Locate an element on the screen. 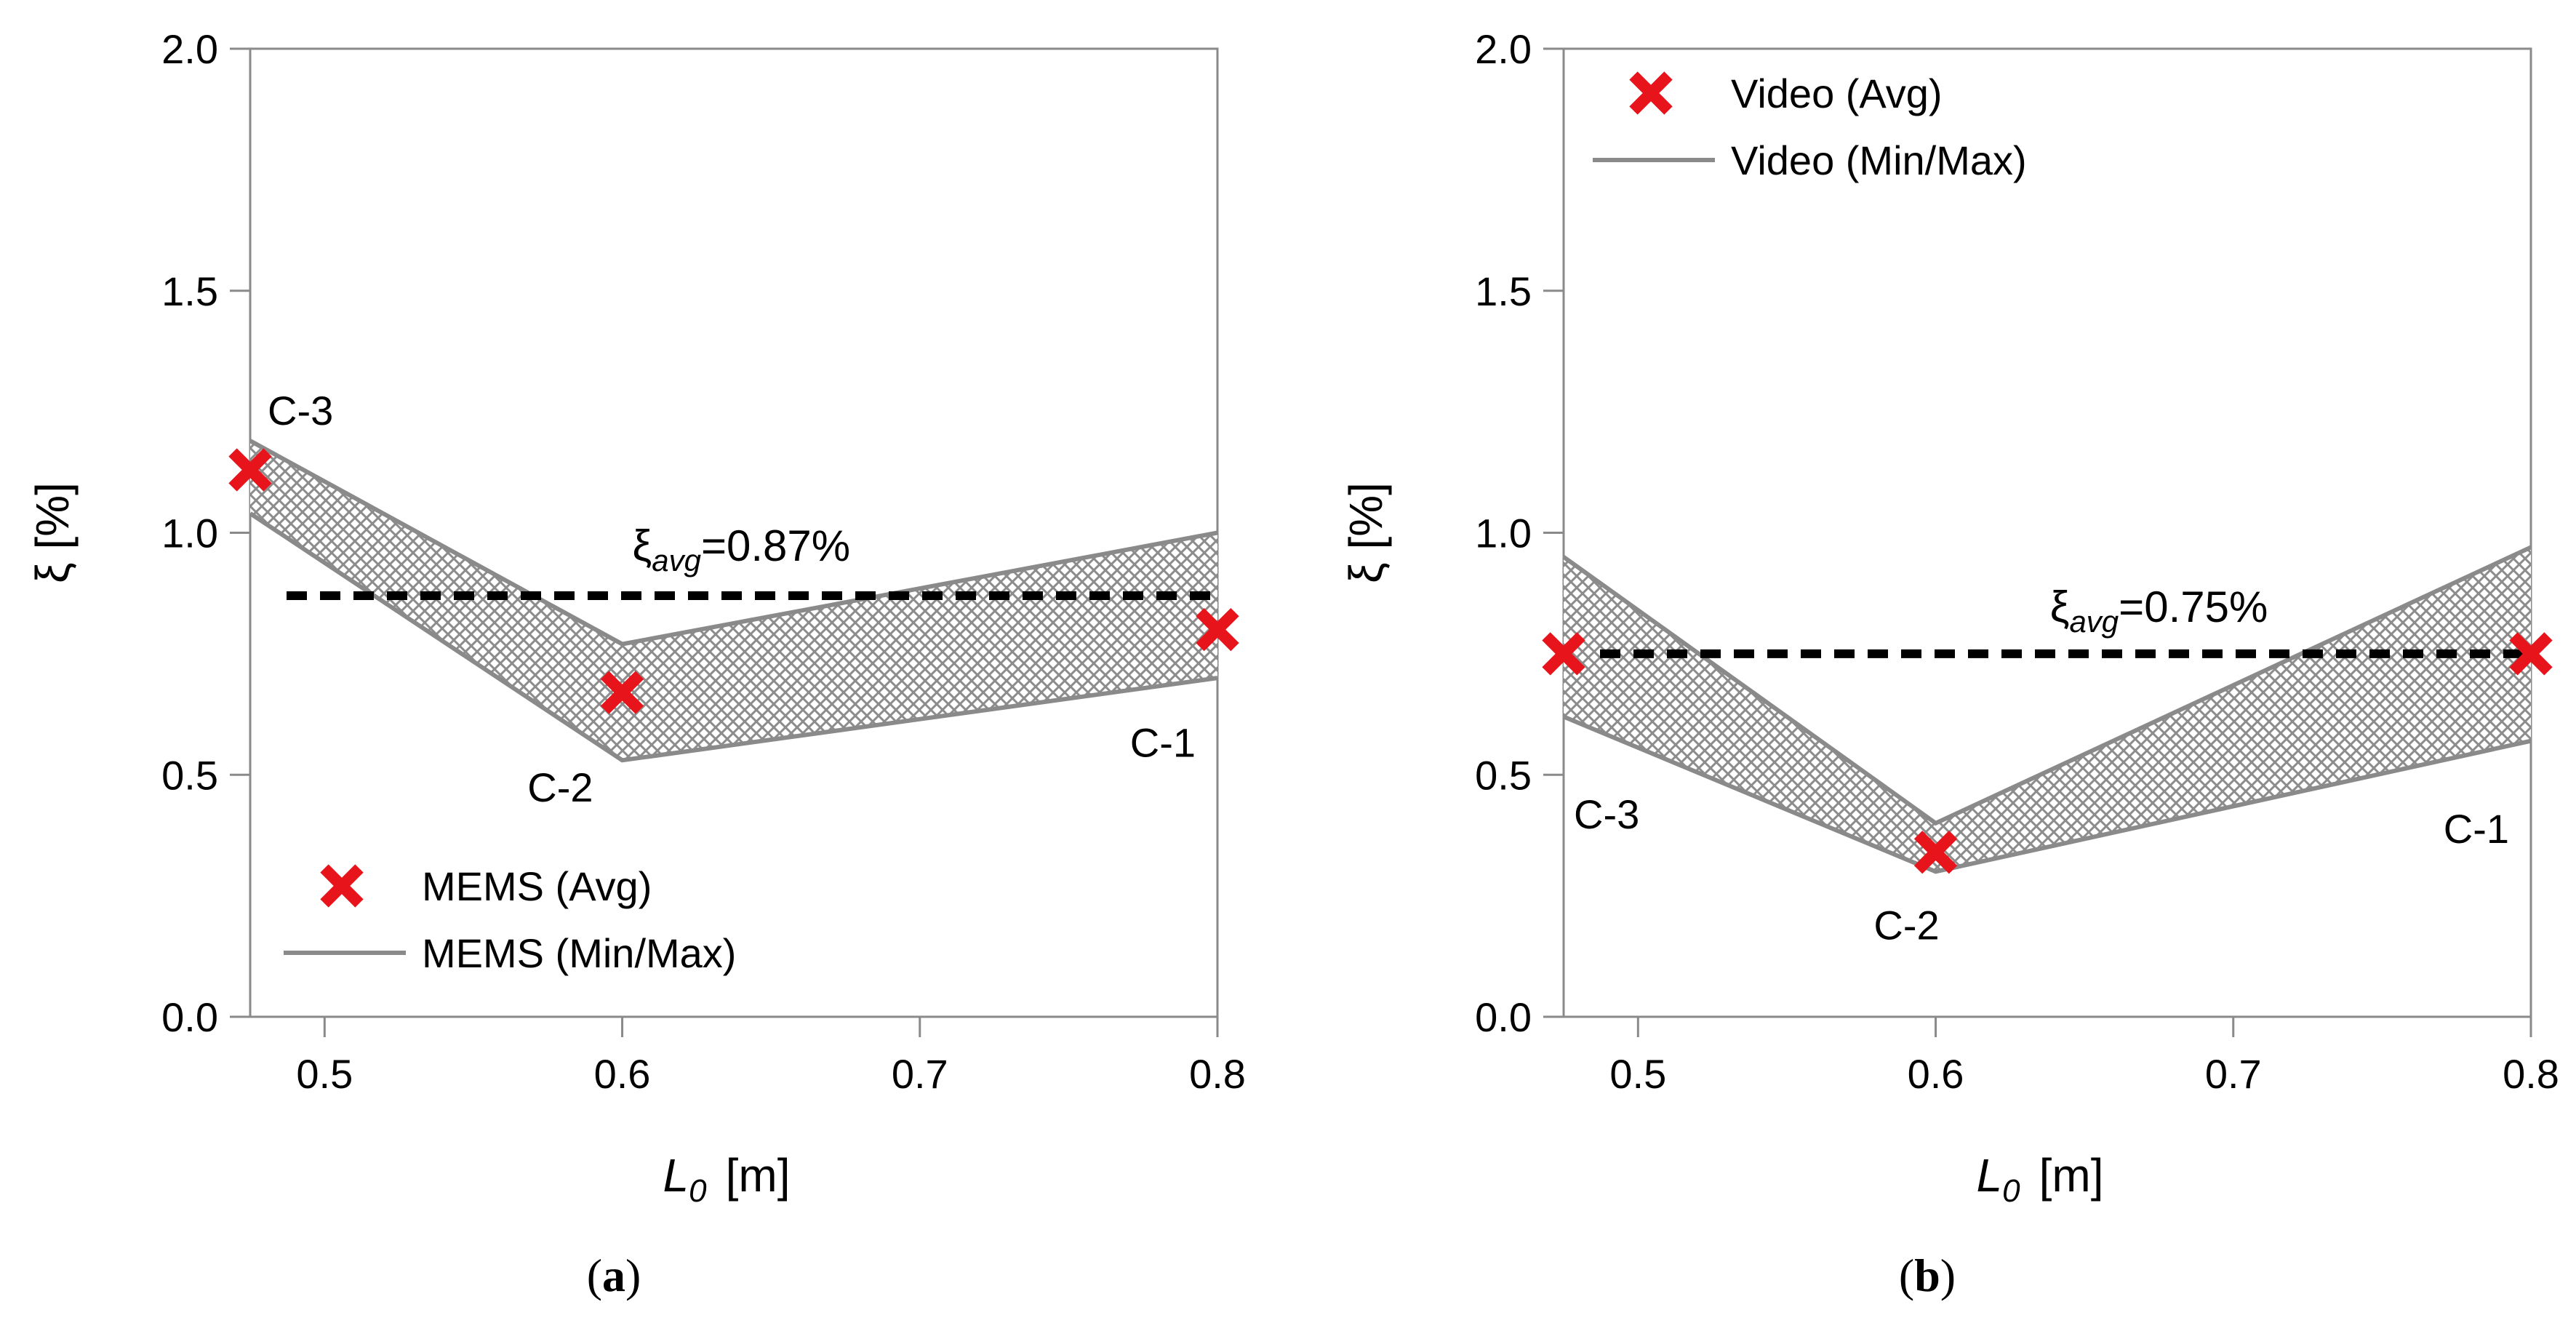  average-label: ξavg=0.87% is located at coordinates (741, 549).